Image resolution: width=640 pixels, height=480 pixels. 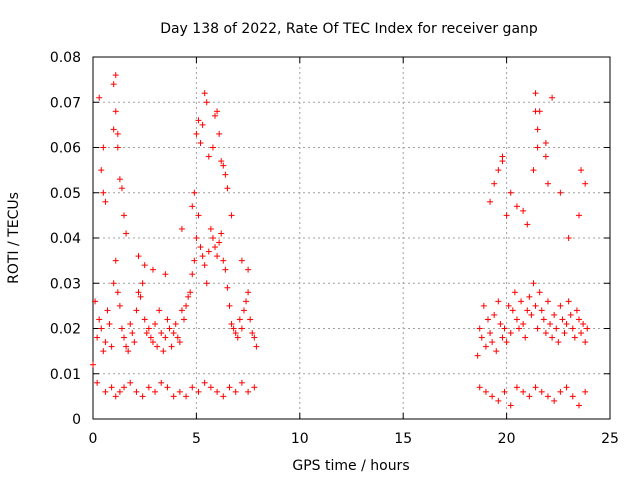 I want to click on y-tick-label: 0.03, so click(x=65, y=284).